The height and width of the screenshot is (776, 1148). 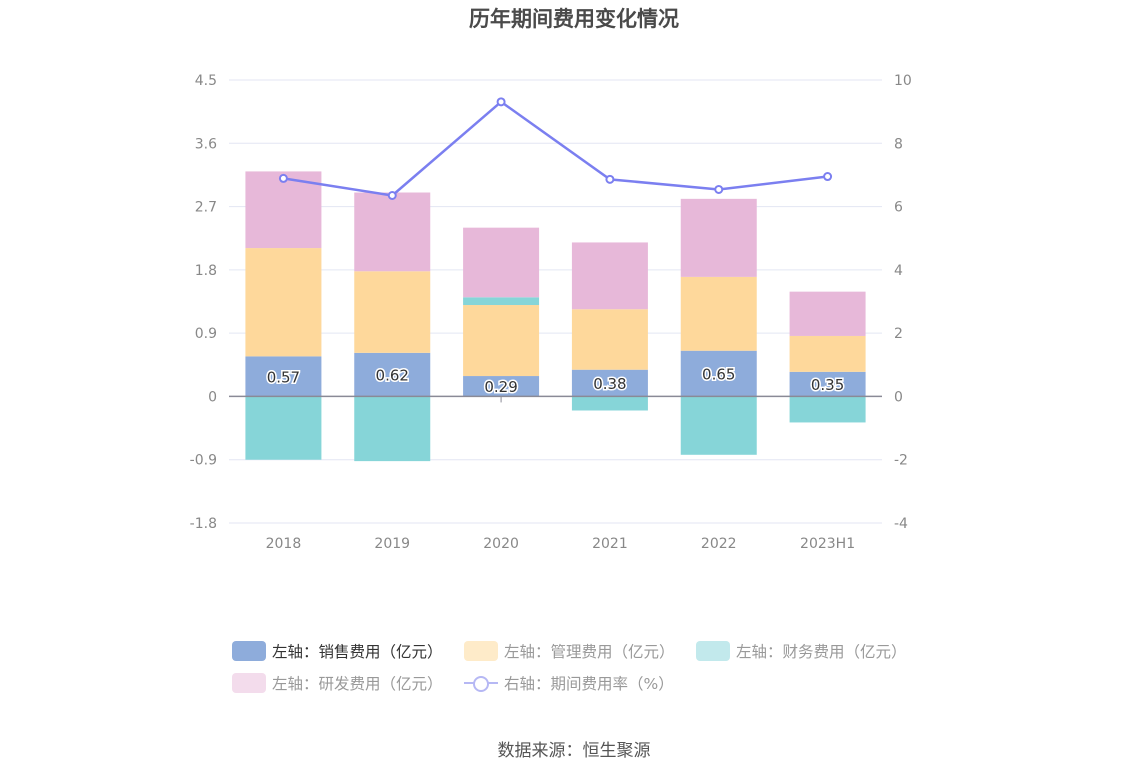 I want to click on left-axis-tick-label: 3.6, so click(x=206, y=144).